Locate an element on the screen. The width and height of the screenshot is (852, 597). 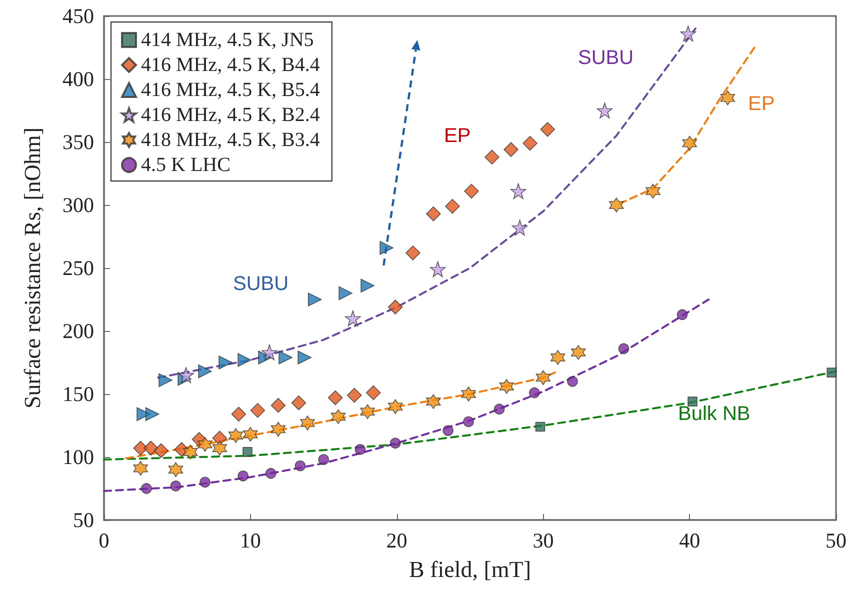
x-tick-label: 10 is located at coordinates (250, 540).